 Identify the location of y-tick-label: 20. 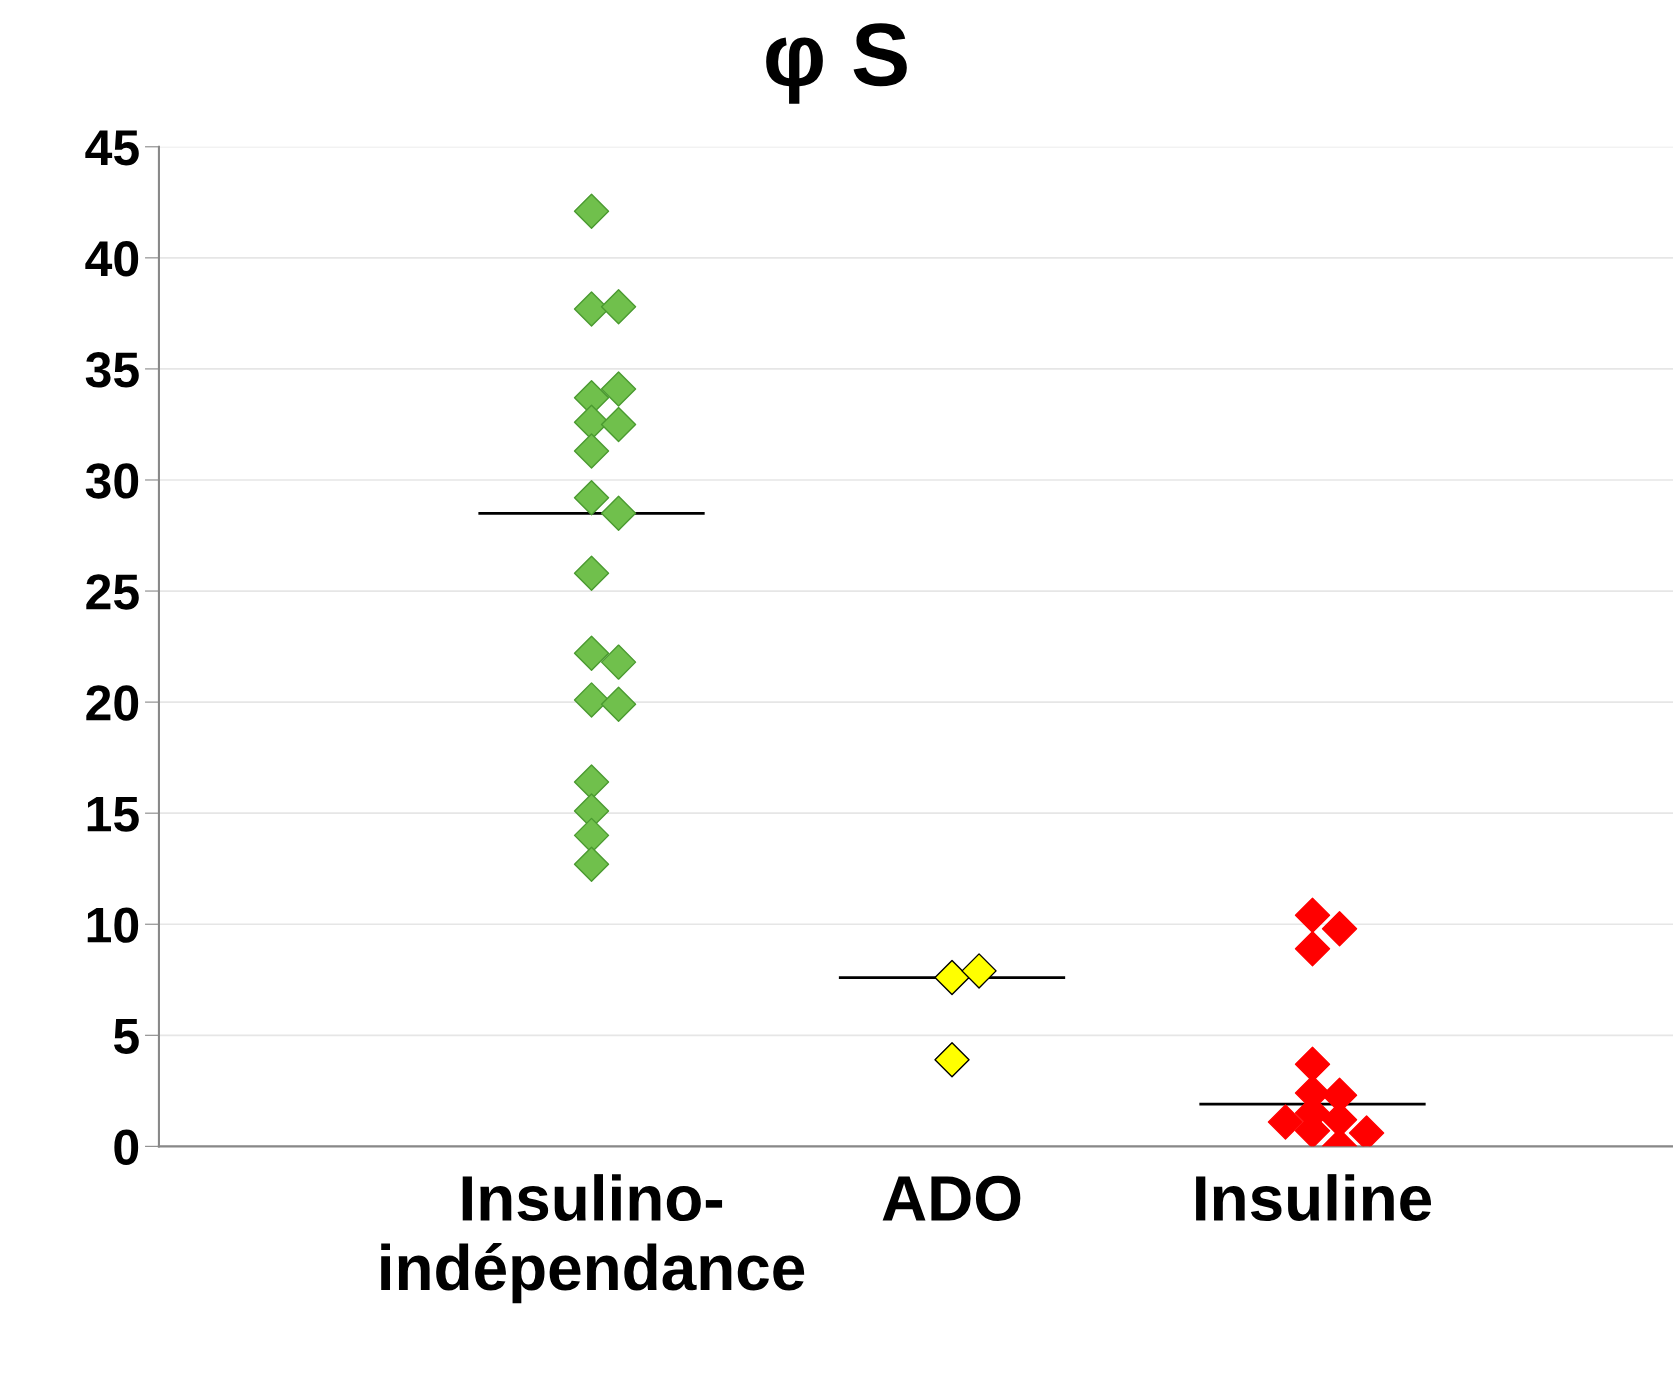
(112, 703).